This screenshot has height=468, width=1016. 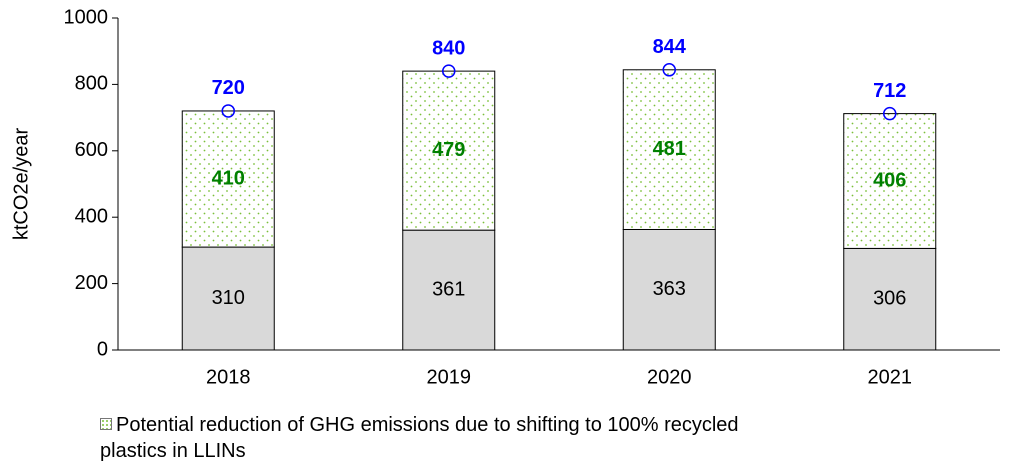 I want to click on x-tick-label: 2019, so click(x=449, y=377).